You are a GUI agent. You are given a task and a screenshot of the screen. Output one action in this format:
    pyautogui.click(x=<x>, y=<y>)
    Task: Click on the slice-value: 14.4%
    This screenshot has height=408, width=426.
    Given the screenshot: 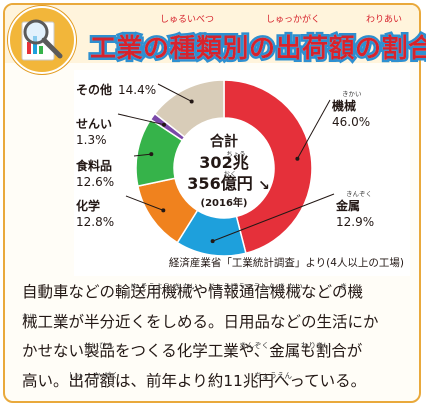 What is the action you would take?
    pyautogui.click(x=137, y=90)
    